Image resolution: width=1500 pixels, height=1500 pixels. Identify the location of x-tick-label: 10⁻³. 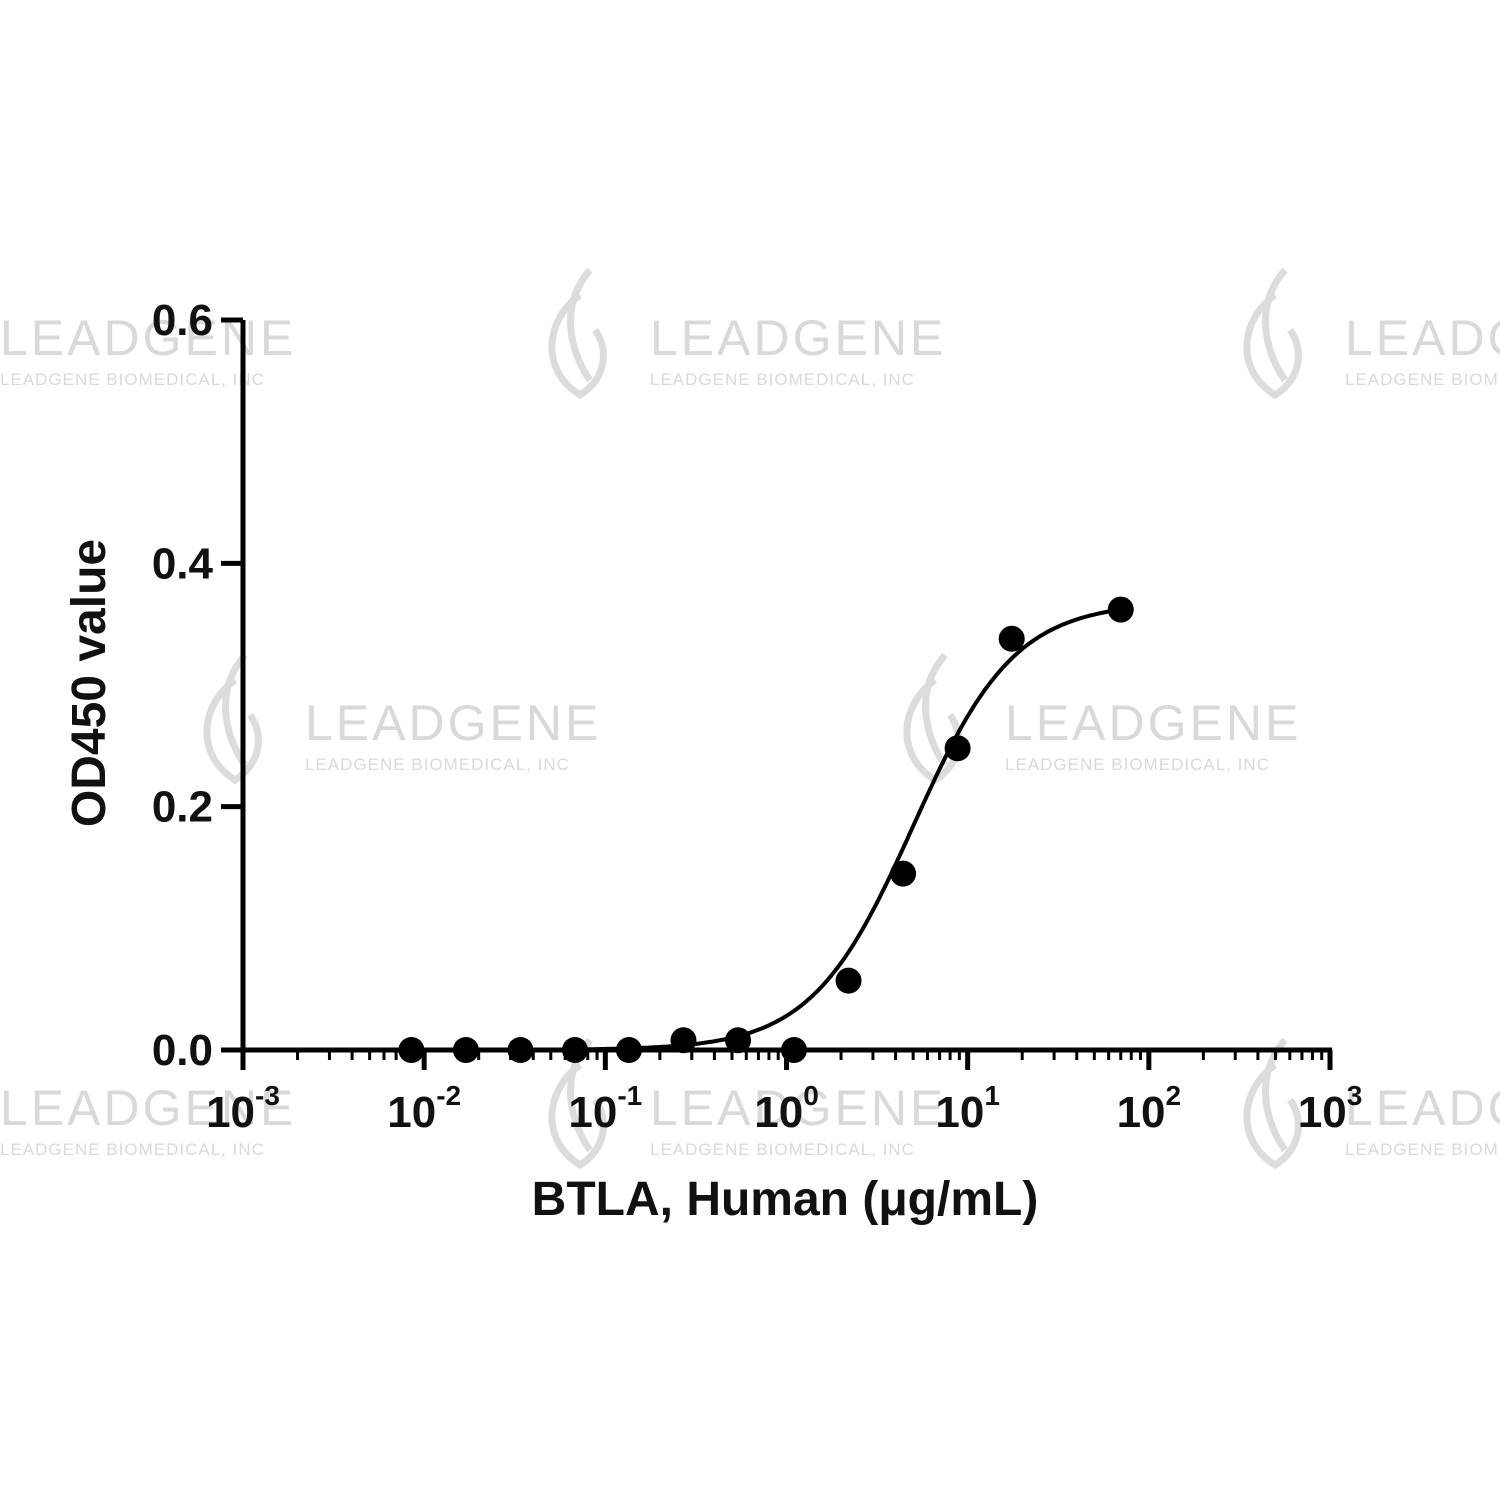
(243, 1108).